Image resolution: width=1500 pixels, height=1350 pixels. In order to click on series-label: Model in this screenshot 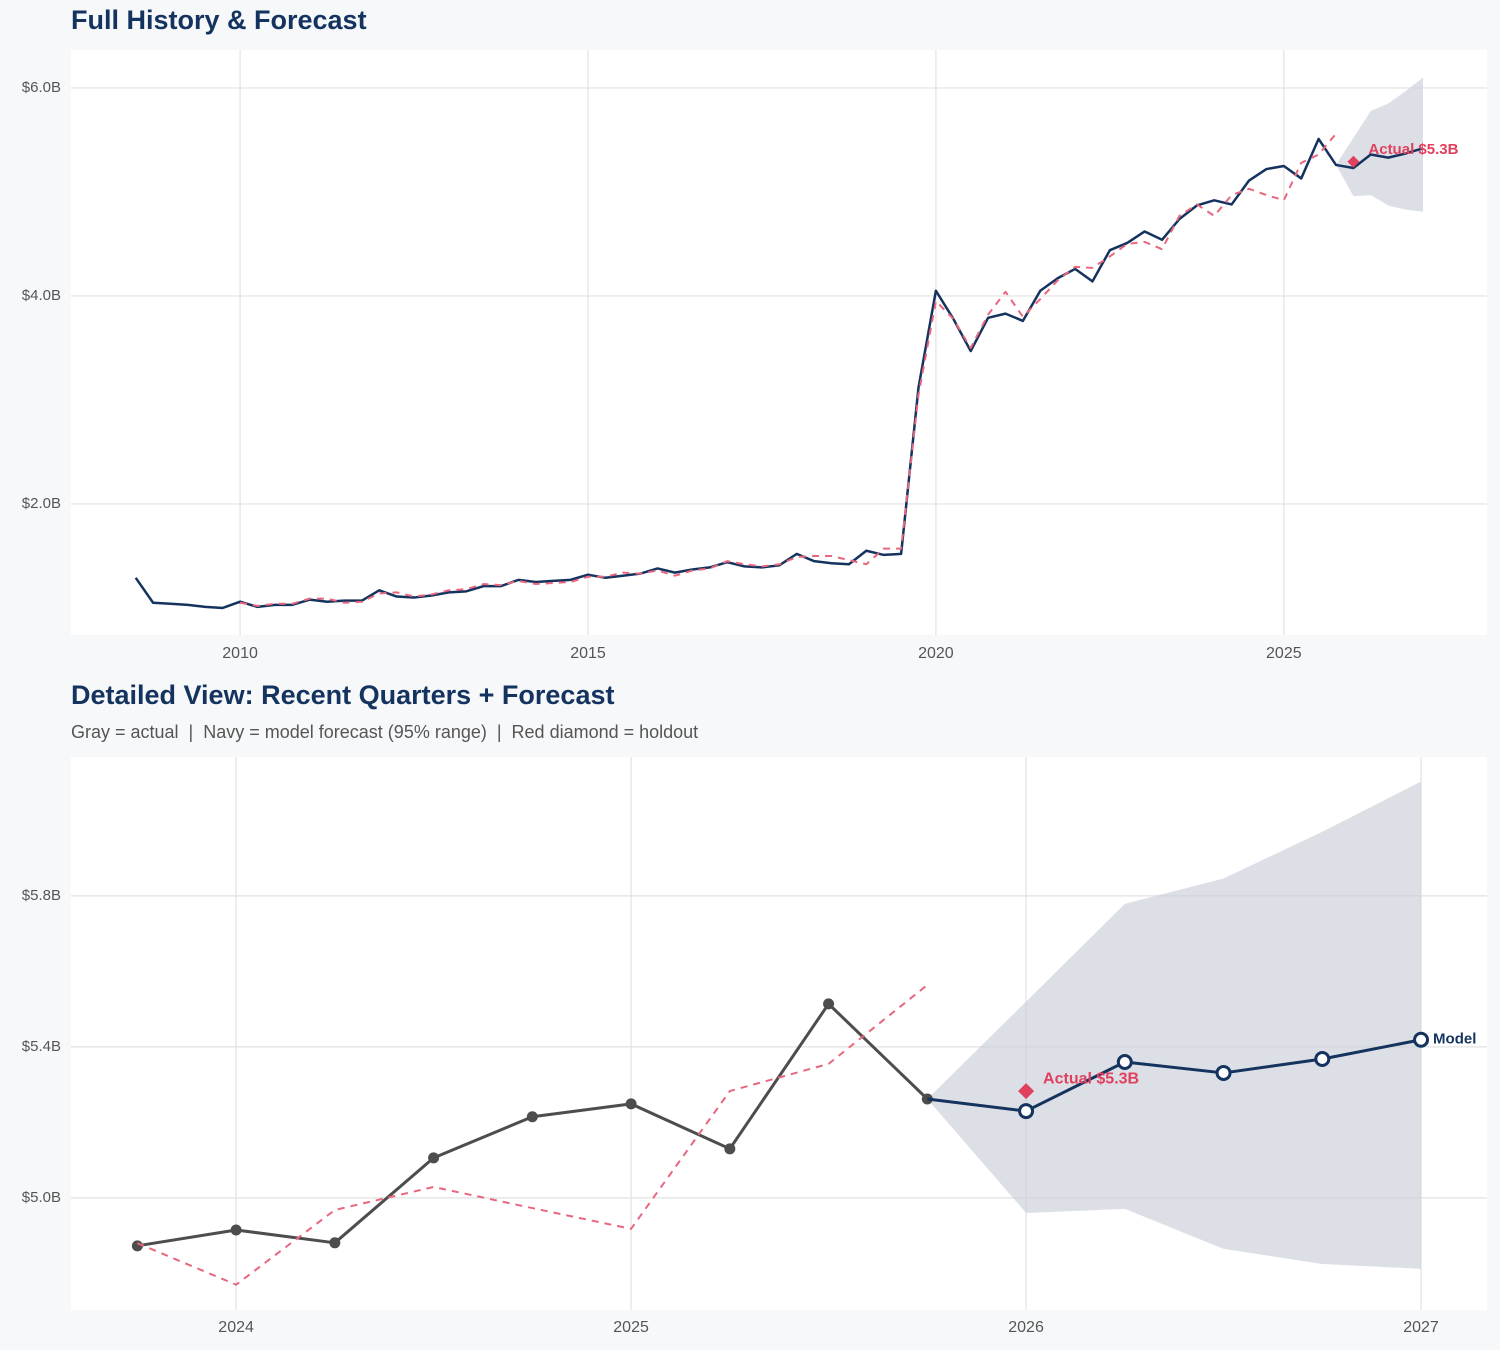, I will do `click(1454, 1039)`.